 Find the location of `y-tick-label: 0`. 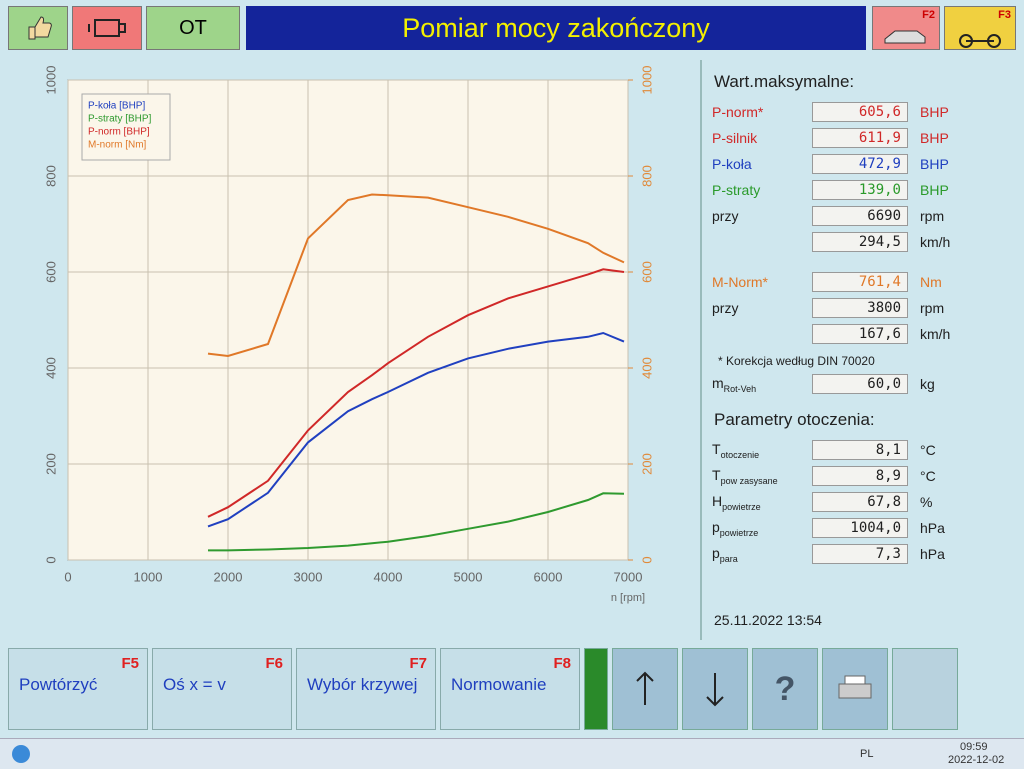

y-tick-label: 0 is located at coordinates (50, 559).